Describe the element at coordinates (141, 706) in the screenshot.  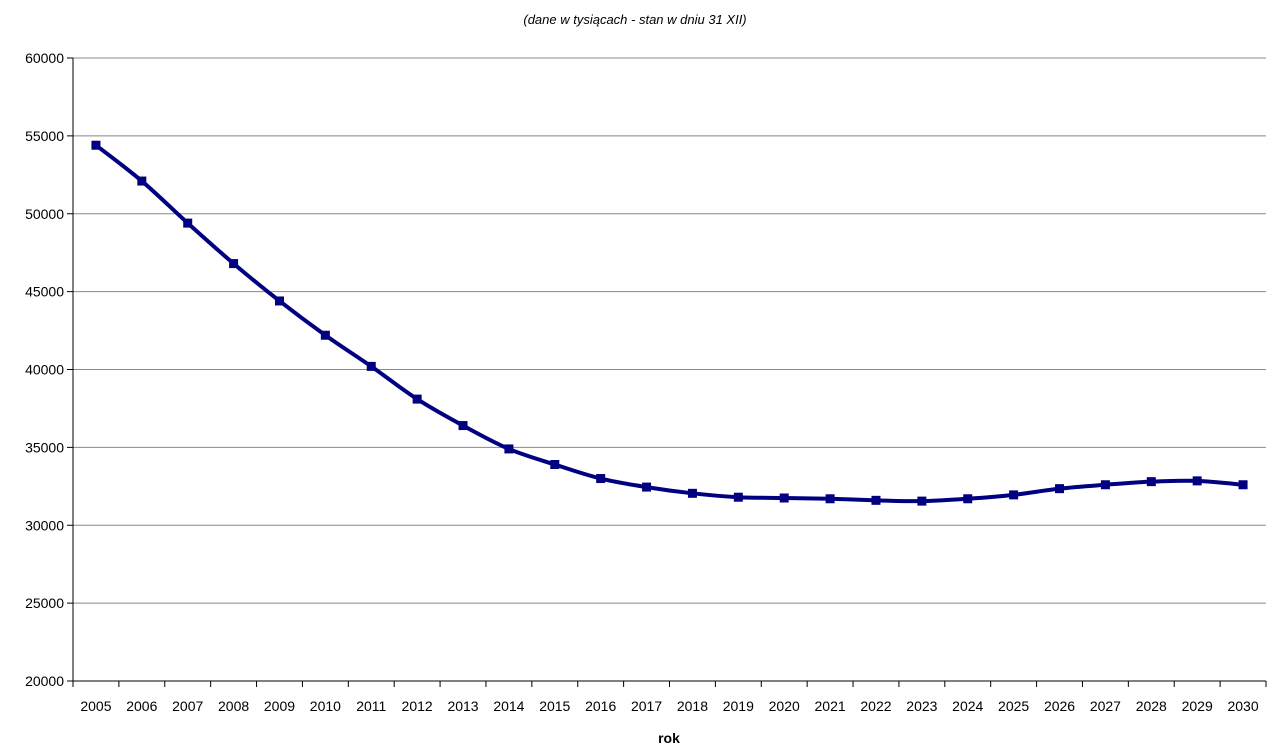
I see `x-tick-label: 2006` at that location.